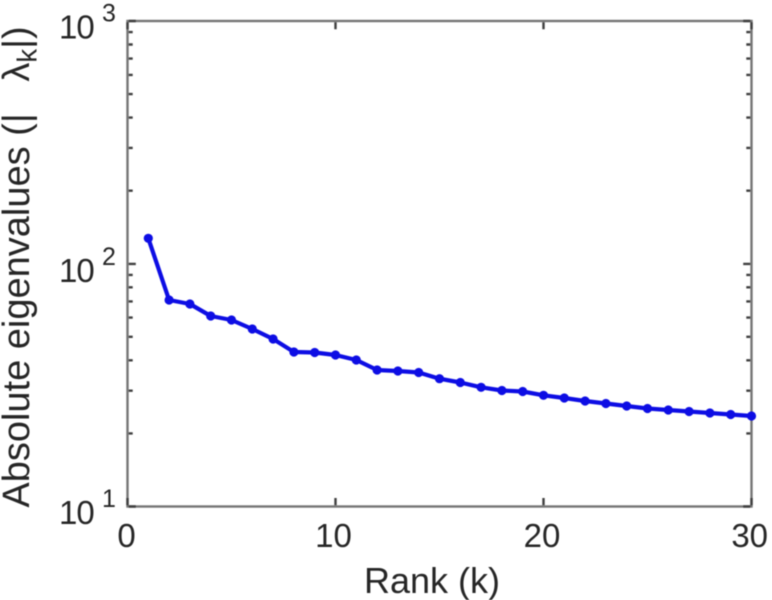 The image size is (772, 600). I want to click on svg-text: 3, so click(109, 14).